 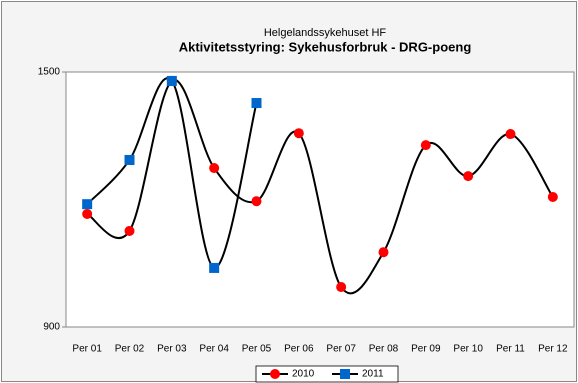 I want to click on x-tick-label: Per 03, so click(x=172, y=349).